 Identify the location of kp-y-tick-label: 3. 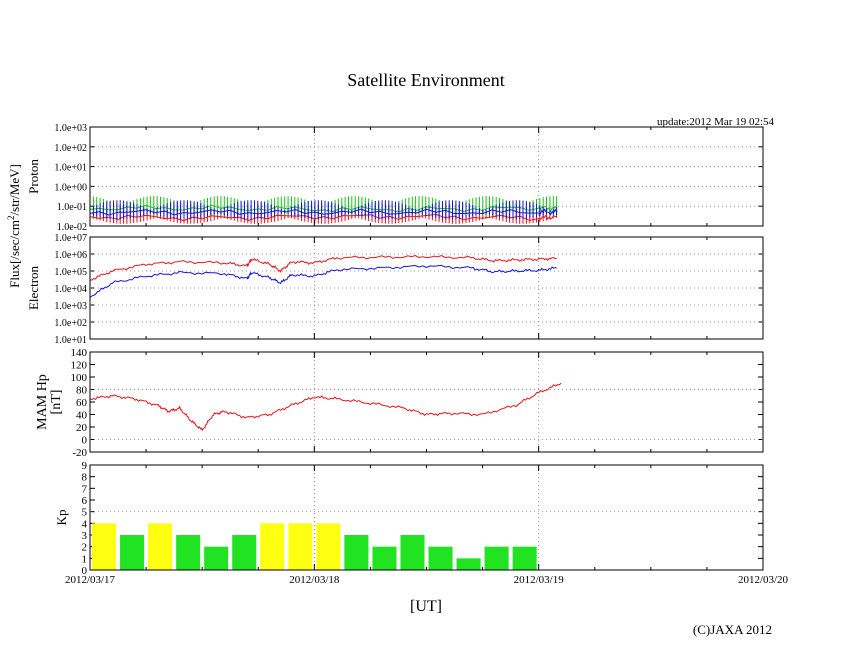
(85, 536).